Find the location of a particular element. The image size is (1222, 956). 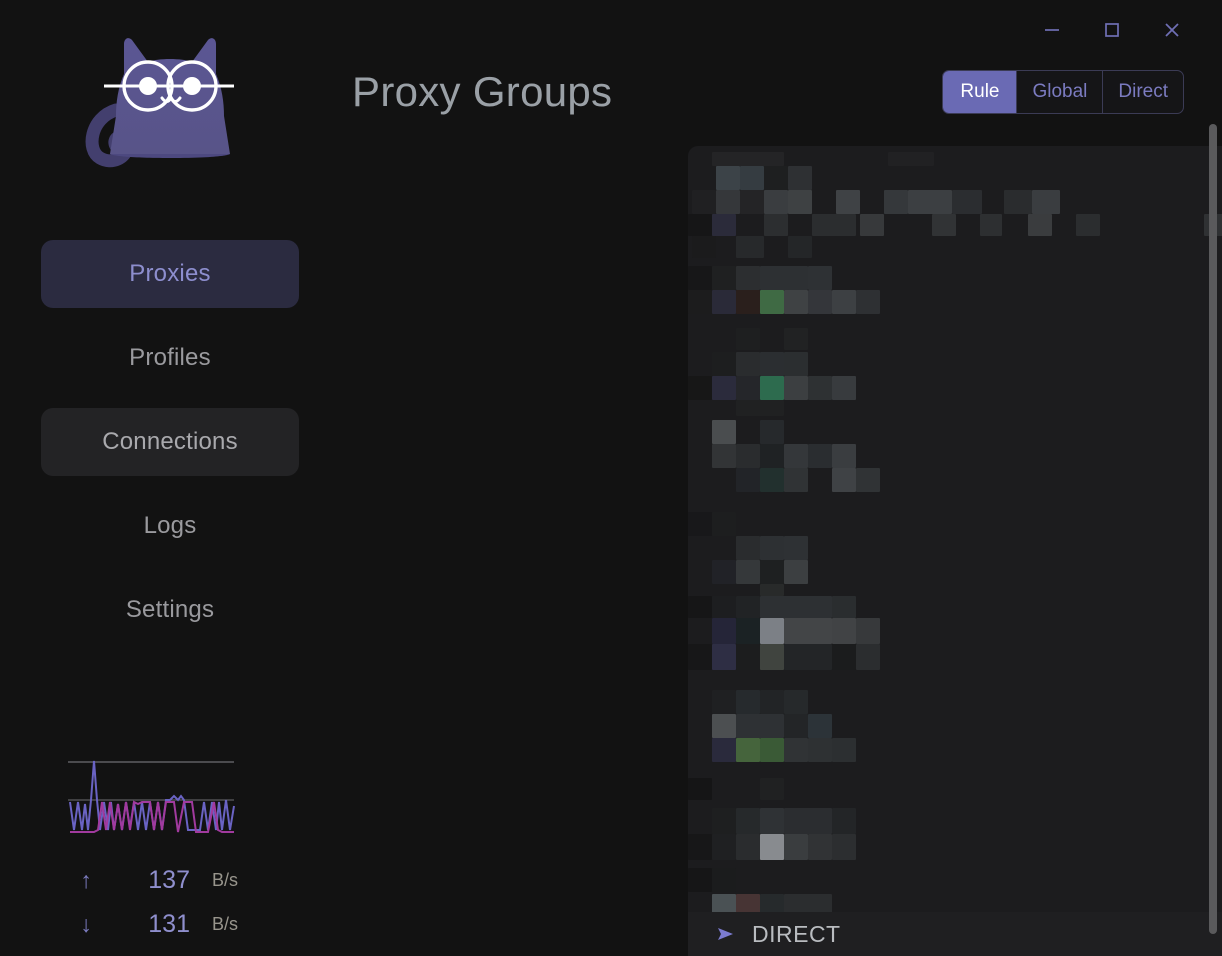

traffic-sparkline-chart is located at coordinates (152, 800).